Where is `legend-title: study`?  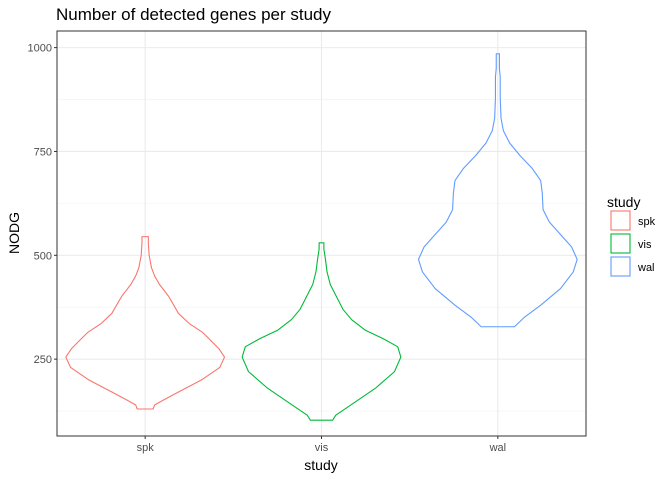
legend-title: study is located at coordinates (623, 202).